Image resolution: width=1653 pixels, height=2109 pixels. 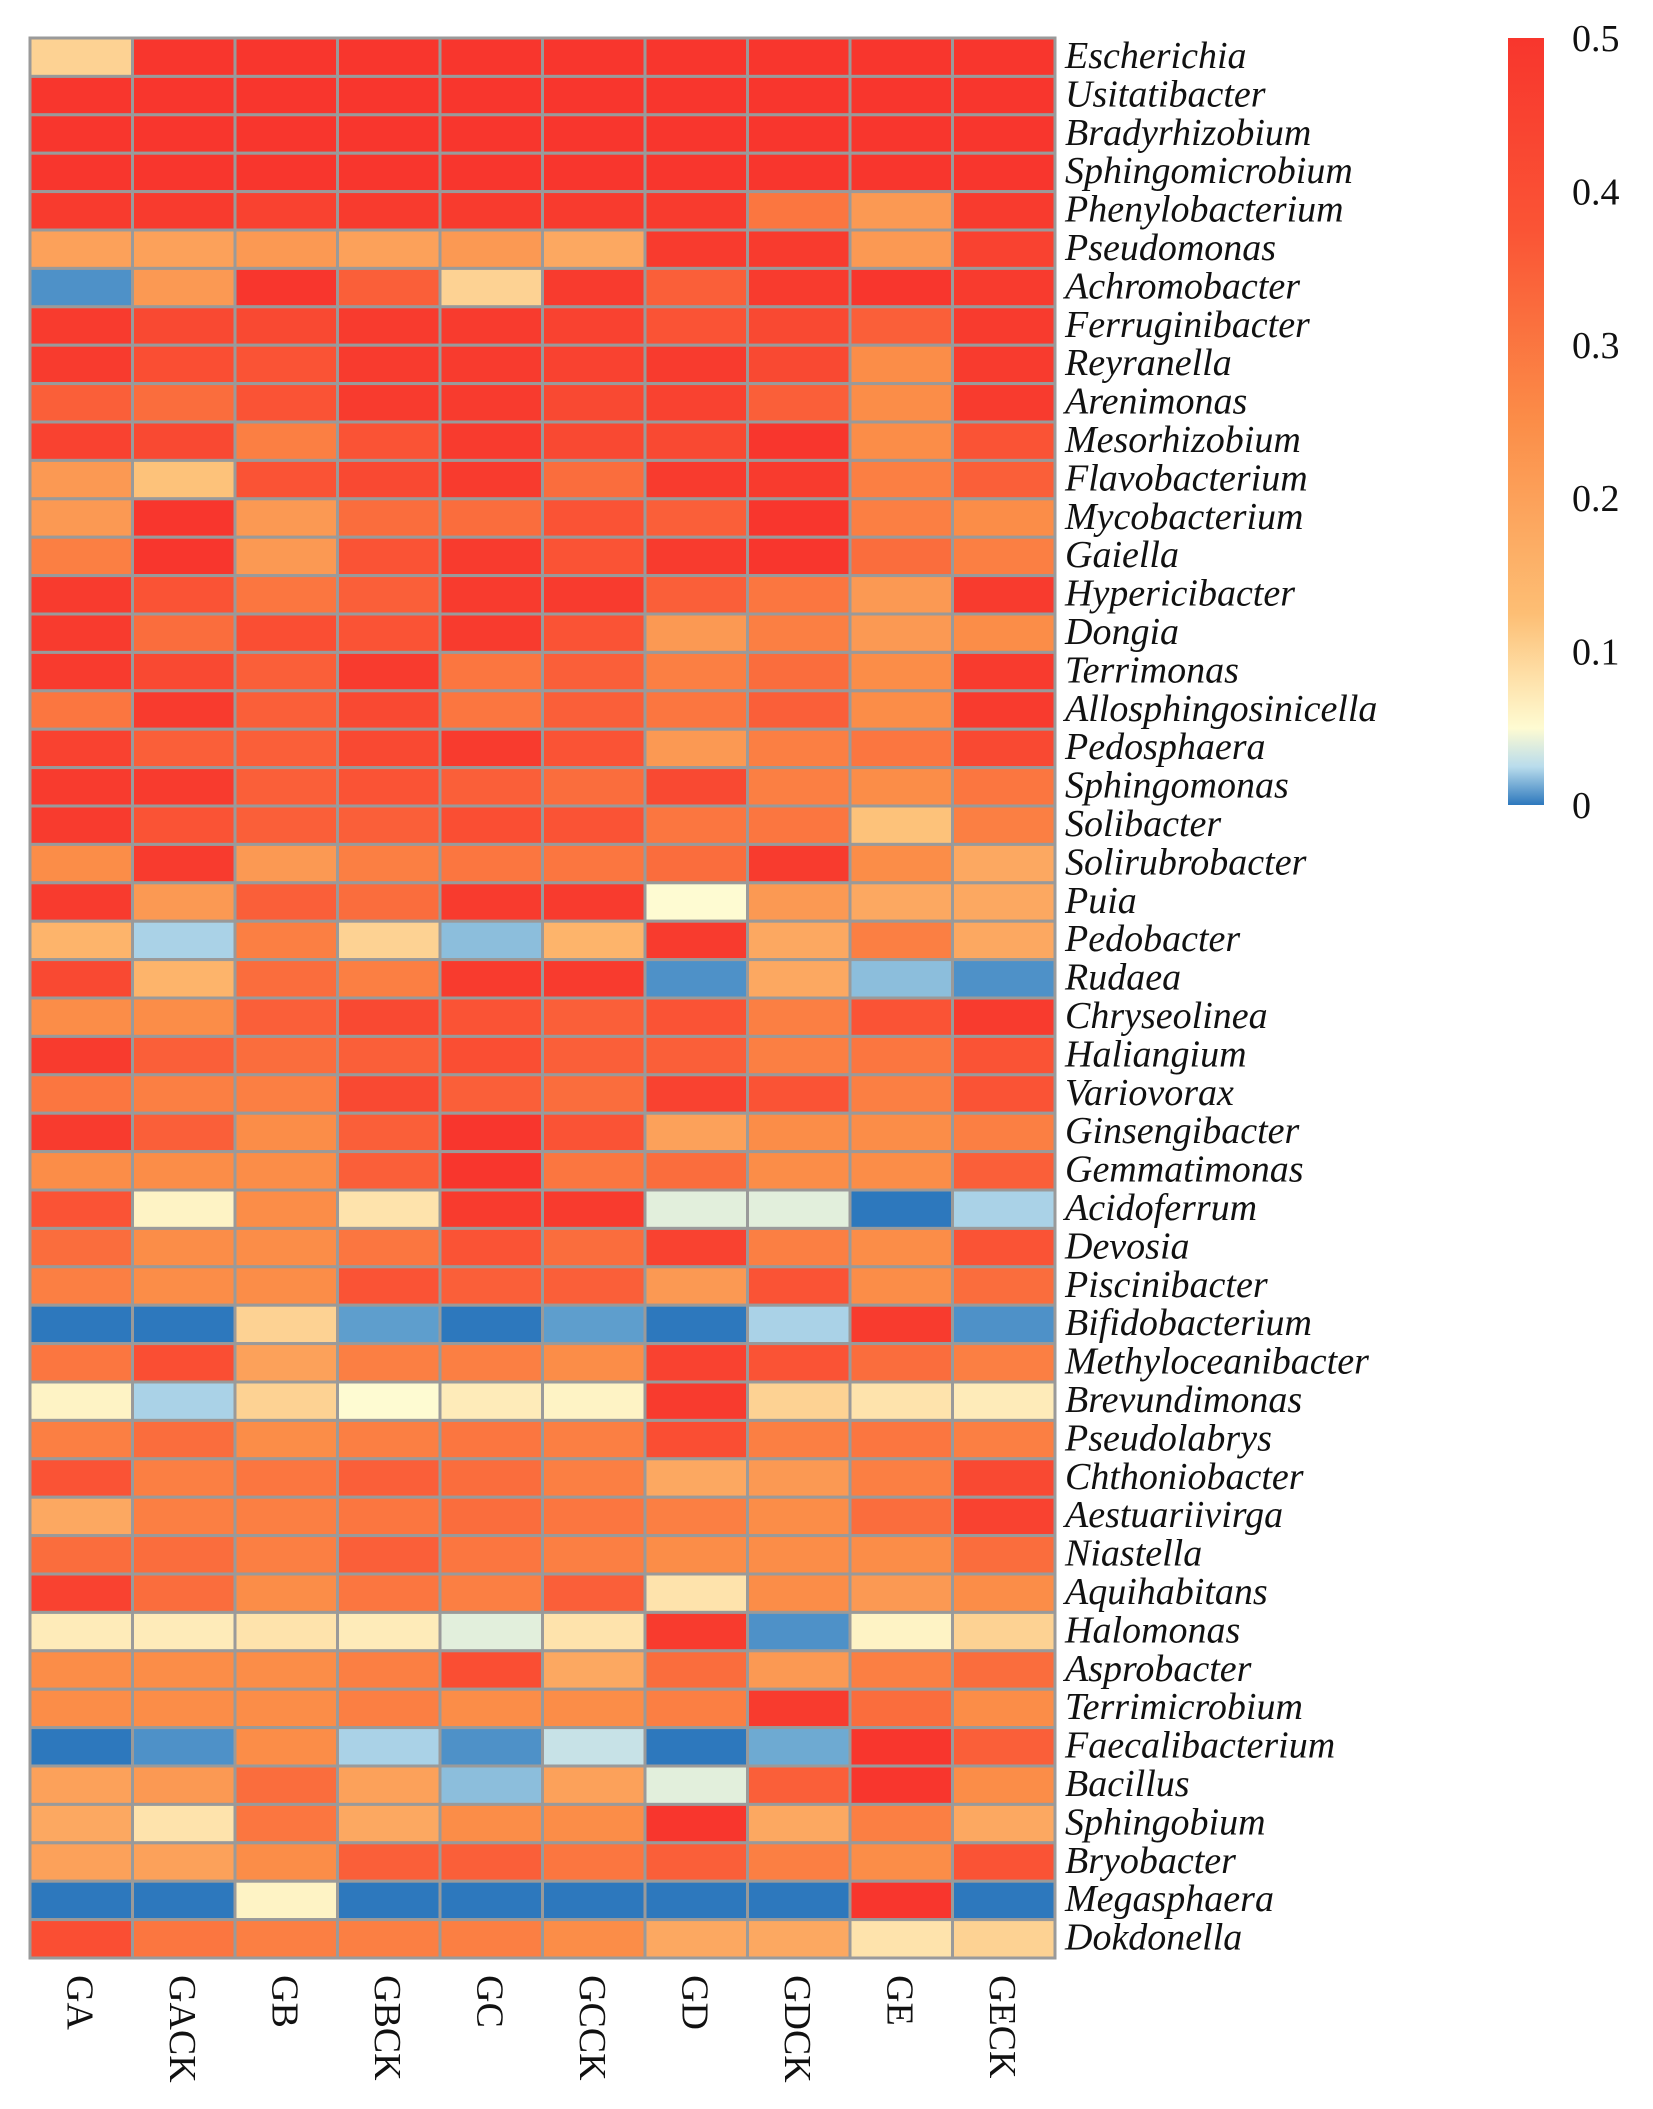 What do you see at coordinates (901, 1094) in the screenshot?
I see `heatmap-cell-Variovorax-GE` at bounding box center [901, 1094].